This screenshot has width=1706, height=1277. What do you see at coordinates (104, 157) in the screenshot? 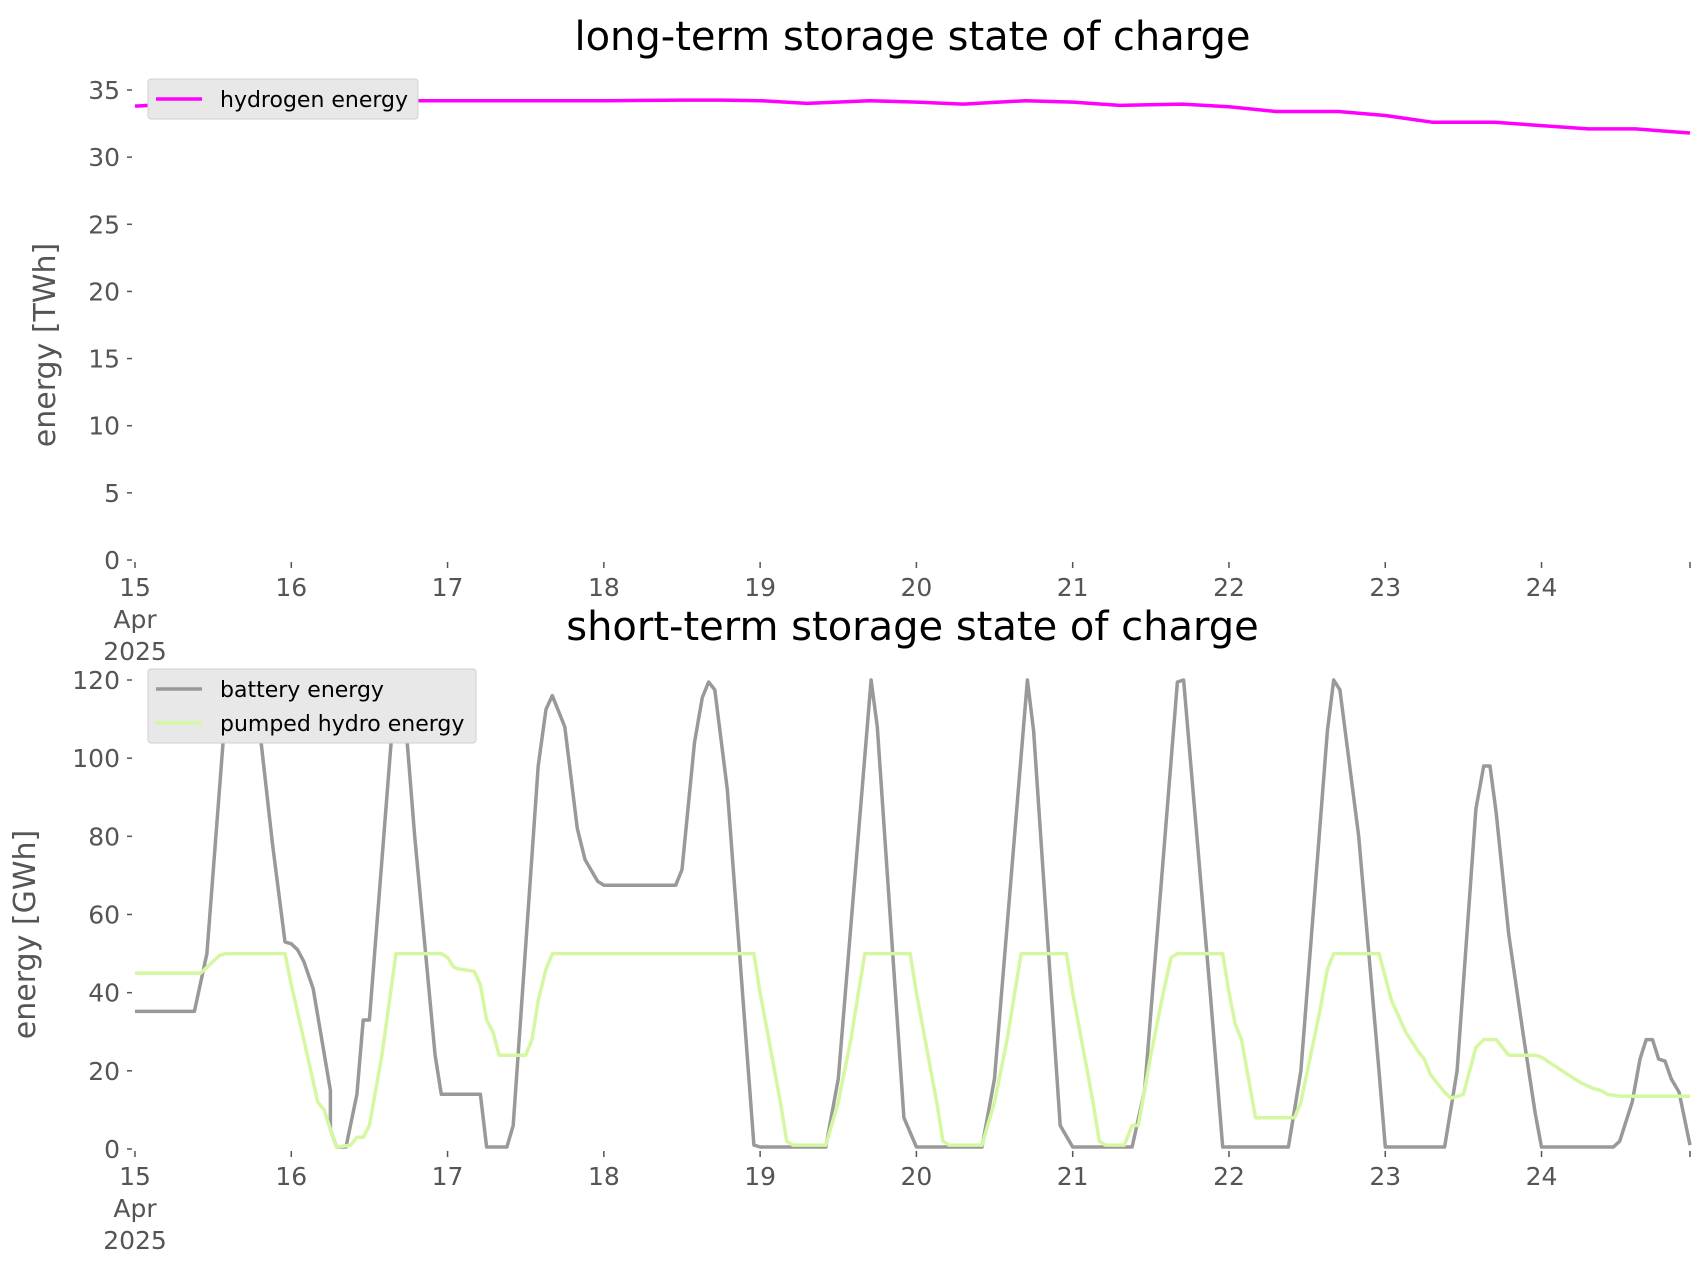
I see `y-tick-label: 30` at bounding box center [104, 157].